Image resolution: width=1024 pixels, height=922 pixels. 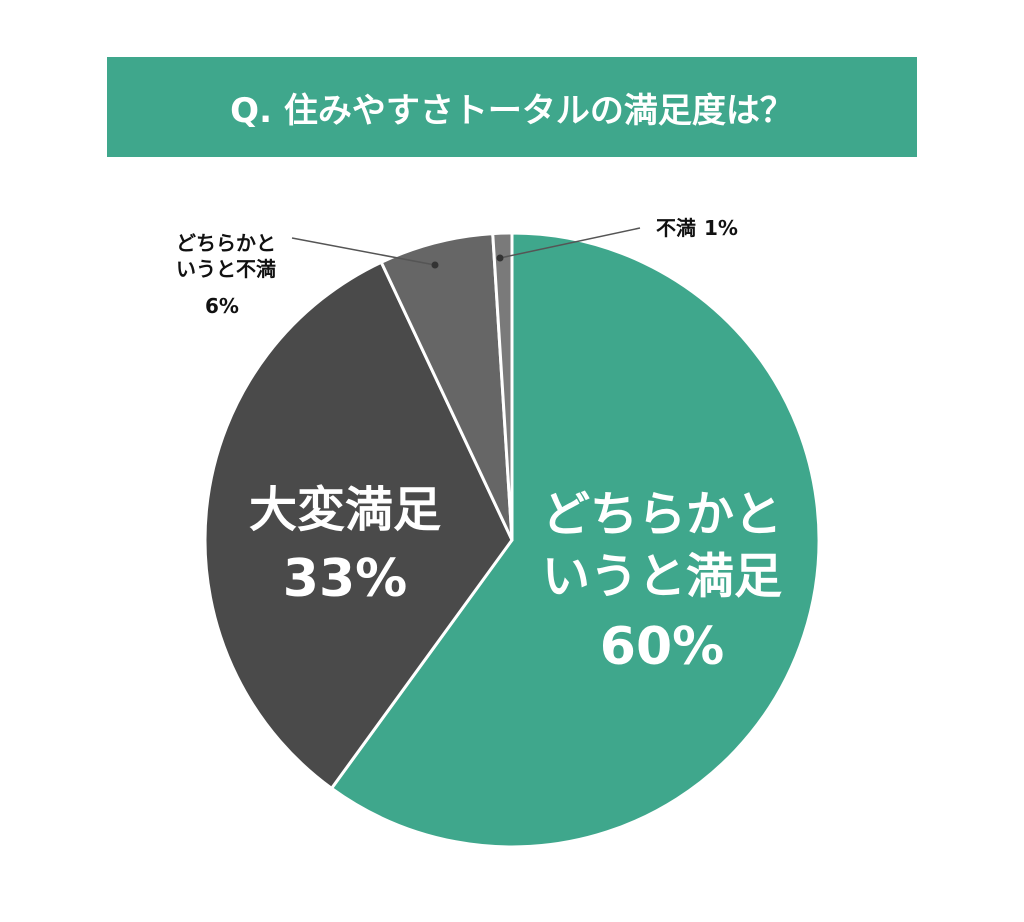 What do you see at coordinates (676, 228) in the screenshot?
I see `category-label: 不満` at bounding box center [676, 228].